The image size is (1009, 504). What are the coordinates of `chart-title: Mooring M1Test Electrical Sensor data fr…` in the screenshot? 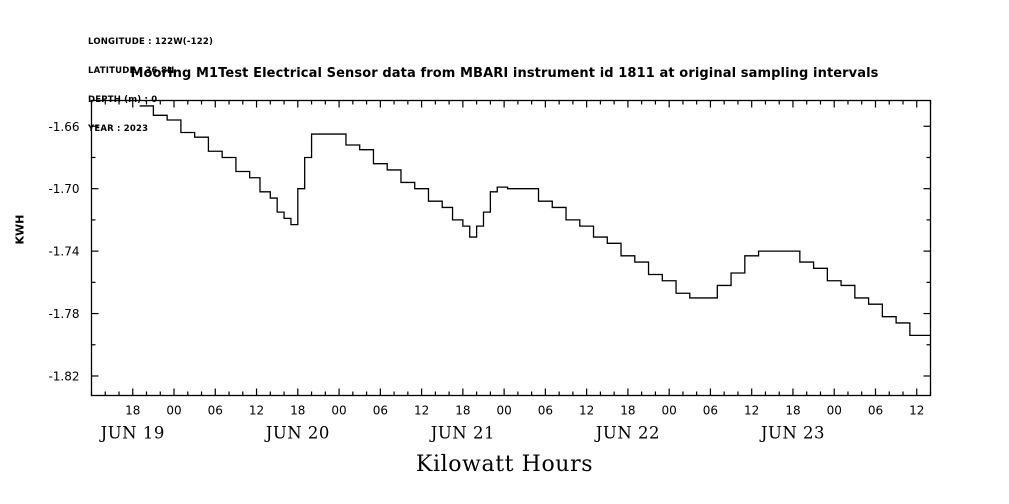 It's located at (504, 73).